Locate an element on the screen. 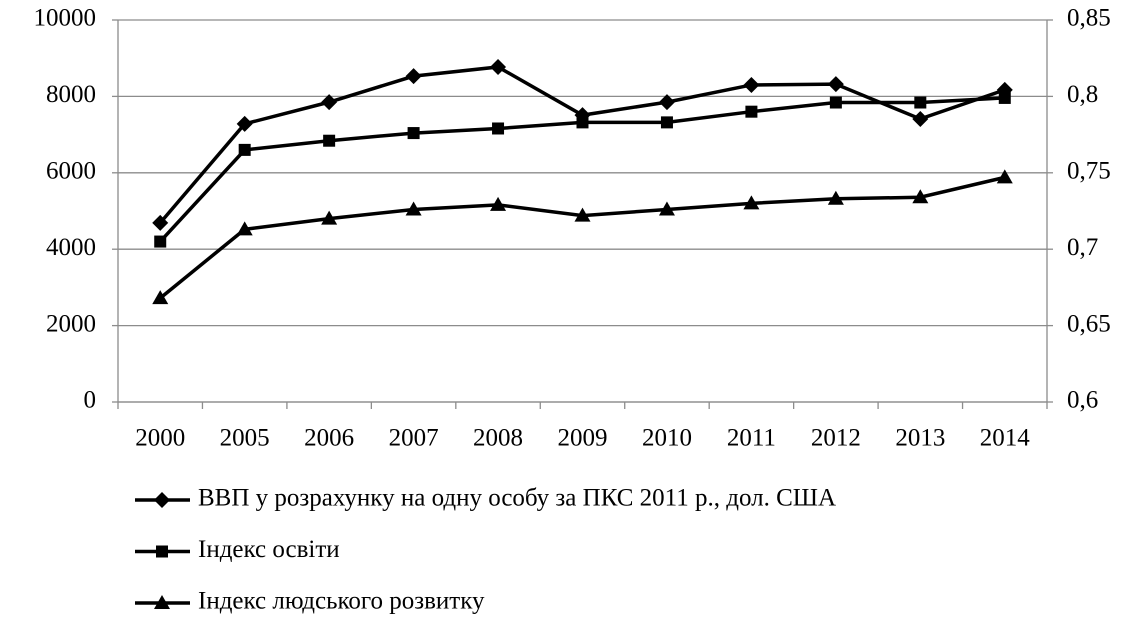  x-tick-label: 2009 is located at coordinates (583, 438).